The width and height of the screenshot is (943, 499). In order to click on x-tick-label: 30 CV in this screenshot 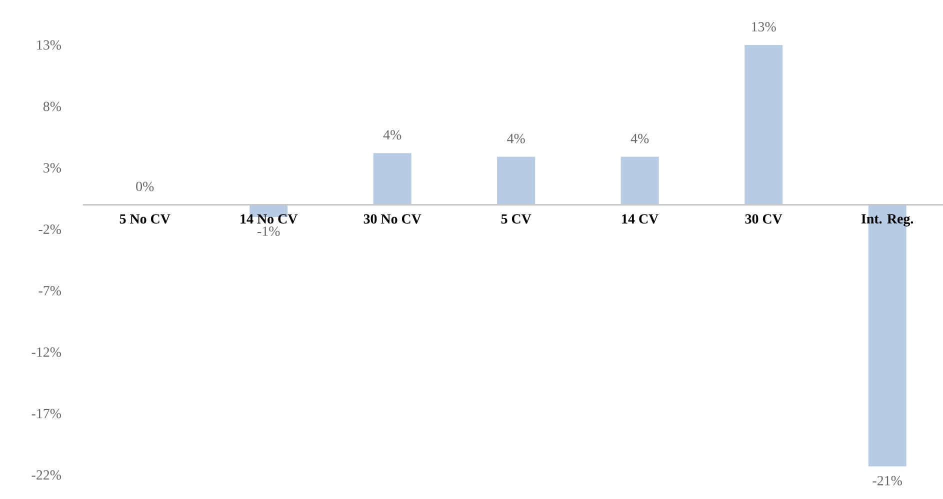, I will do `click(763, 219)`.